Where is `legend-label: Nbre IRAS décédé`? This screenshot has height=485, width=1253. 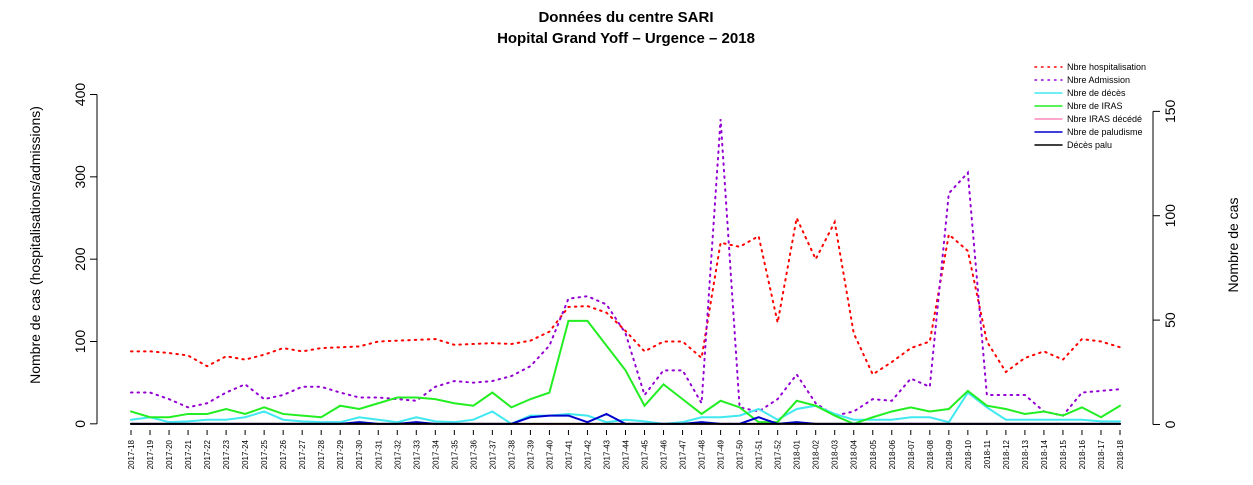
legend-label: Nbre IRAS décédé is located at coordinates (1104, 119).